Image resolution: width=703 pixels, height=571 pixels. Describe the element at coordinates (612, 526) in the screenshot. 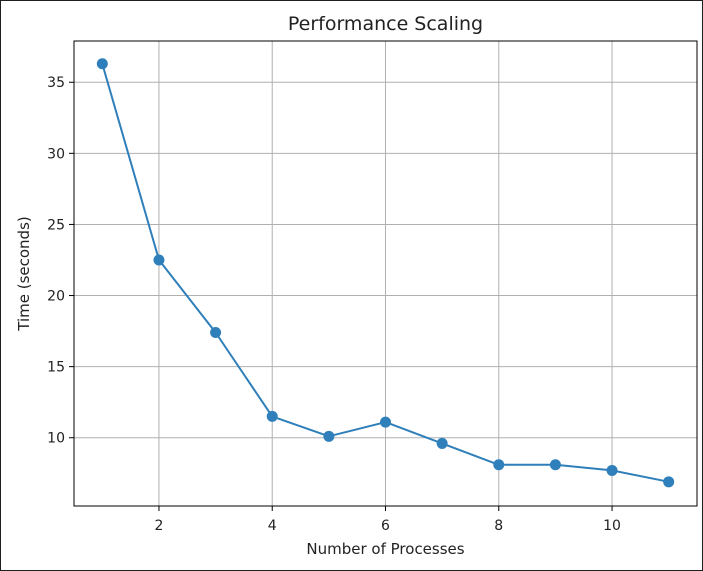

I see `x-tick-label: 10` at that location.